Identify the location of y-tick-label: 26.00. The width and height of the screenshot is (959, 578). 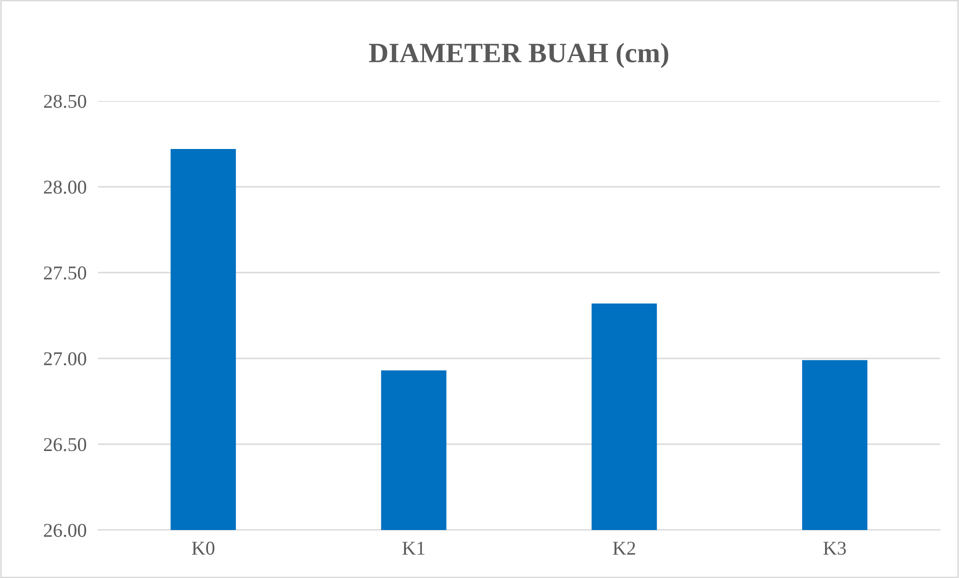
(65, 531).